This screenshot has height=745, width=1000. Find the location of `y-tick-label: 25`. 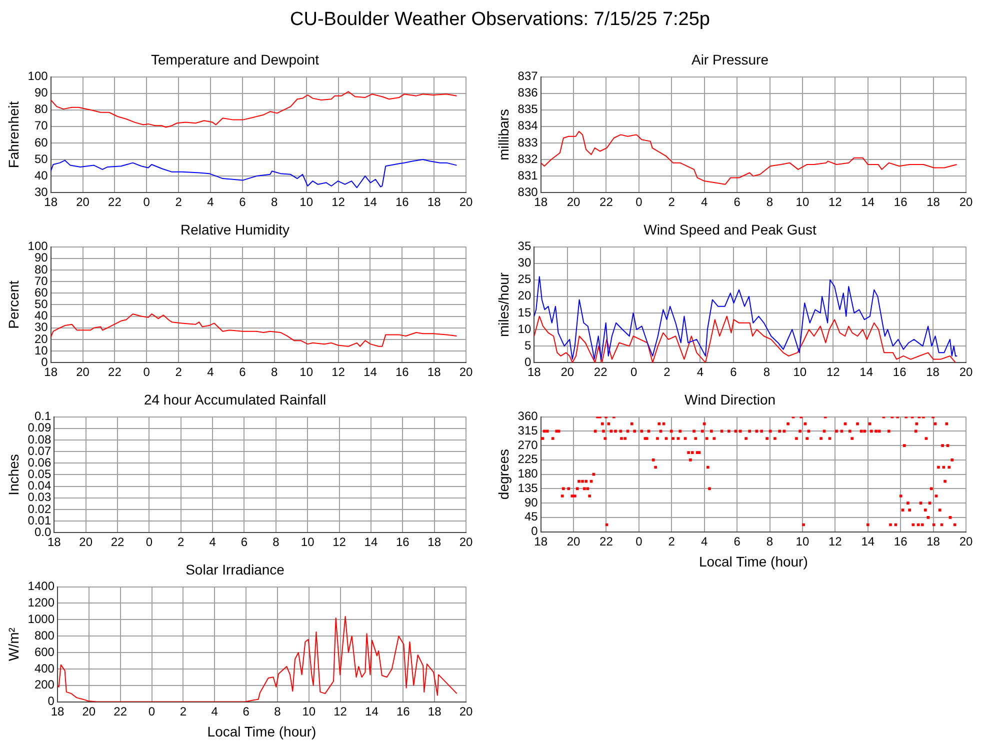

y-tick-label: 25 is located at coordinates (525, 279).